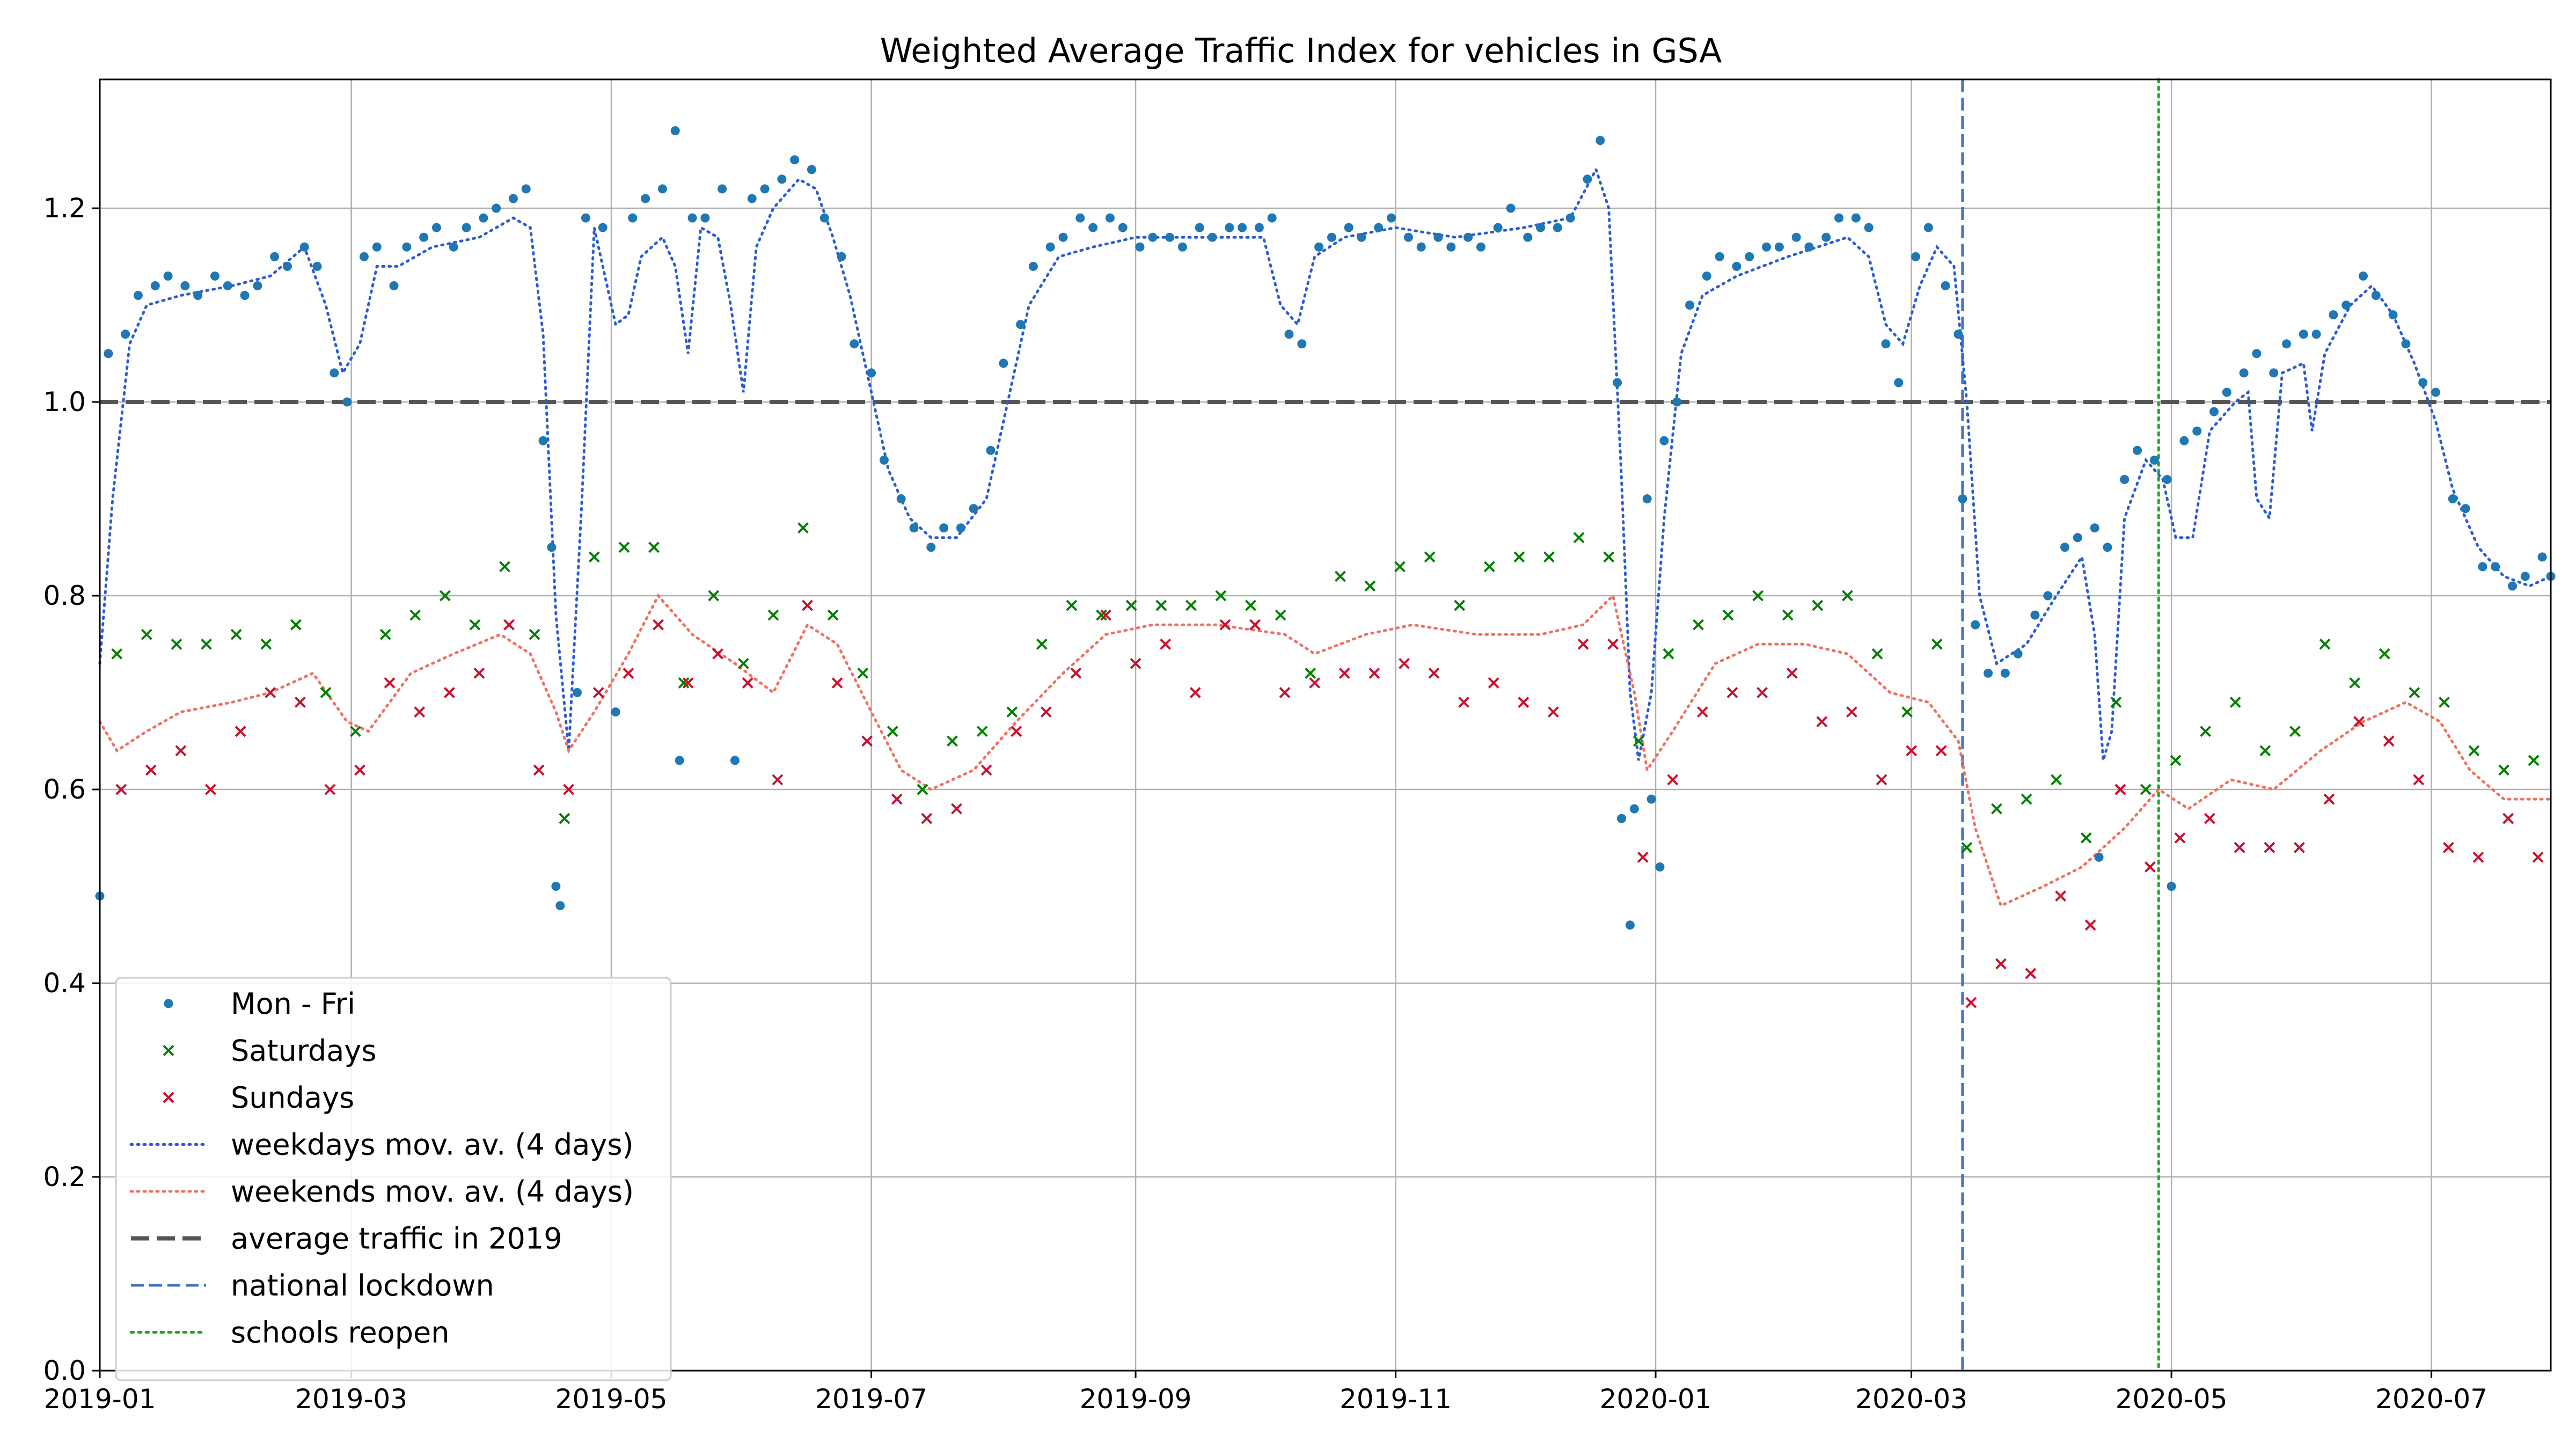 The width and height of the screenshot is (2576, 1449). Describe the element at coordinates (1396, 1399) in the screenshot. I see `x-tick-label: 2019-11` at that location.